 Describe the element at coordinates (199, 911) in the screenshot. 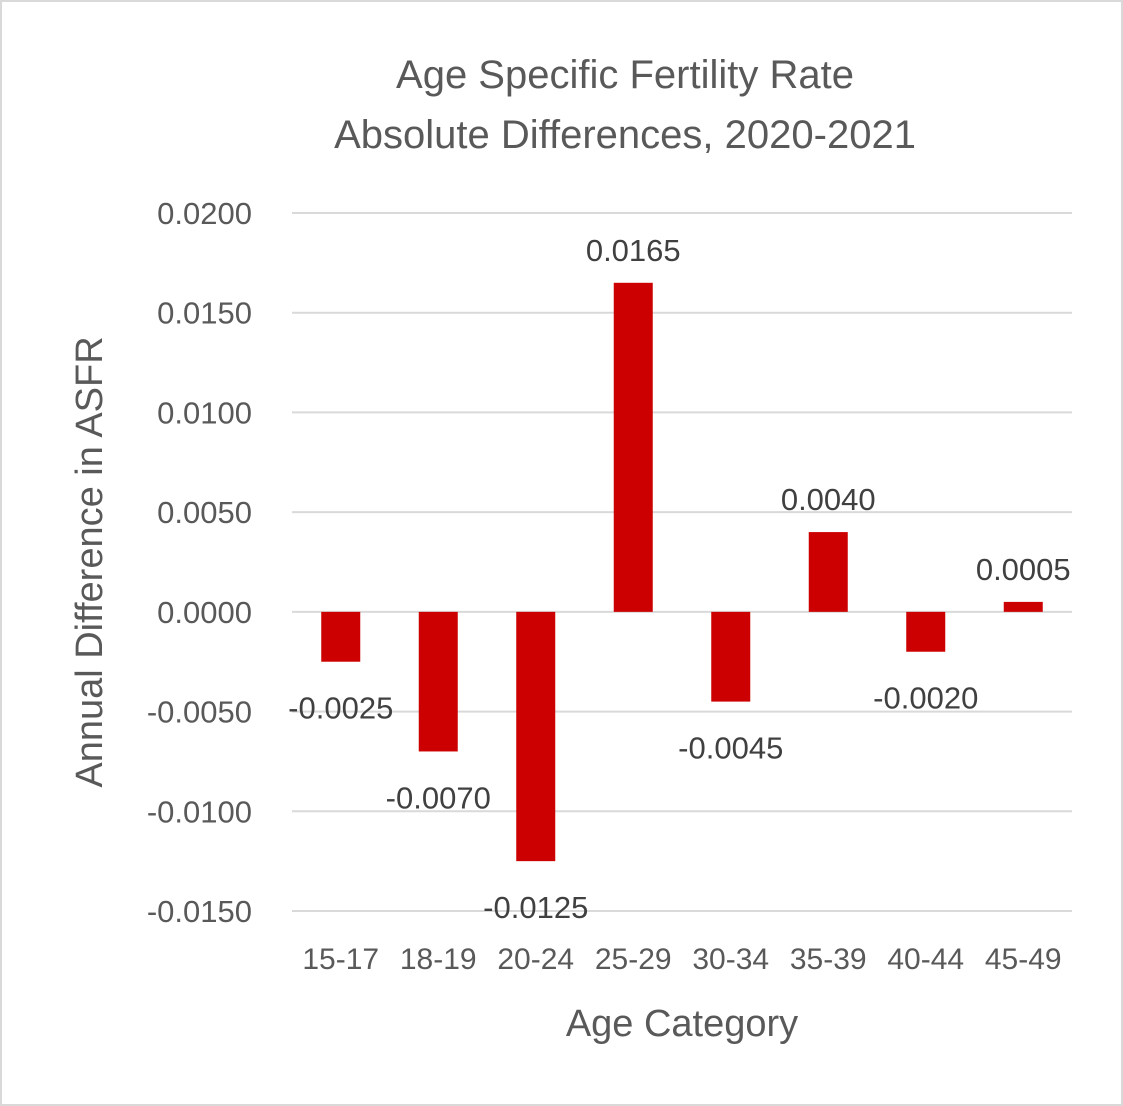

I see `y-tick-label: -0.0150` at that location.